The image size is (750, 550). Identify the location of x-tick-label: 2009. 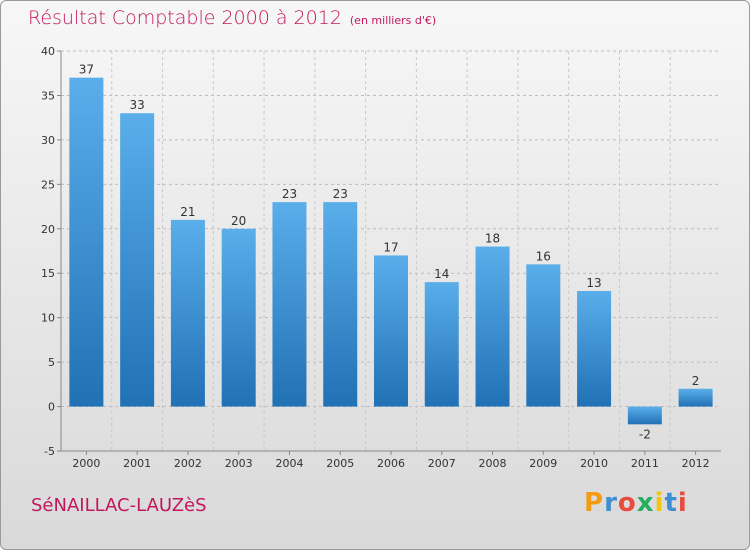
(543, 463).